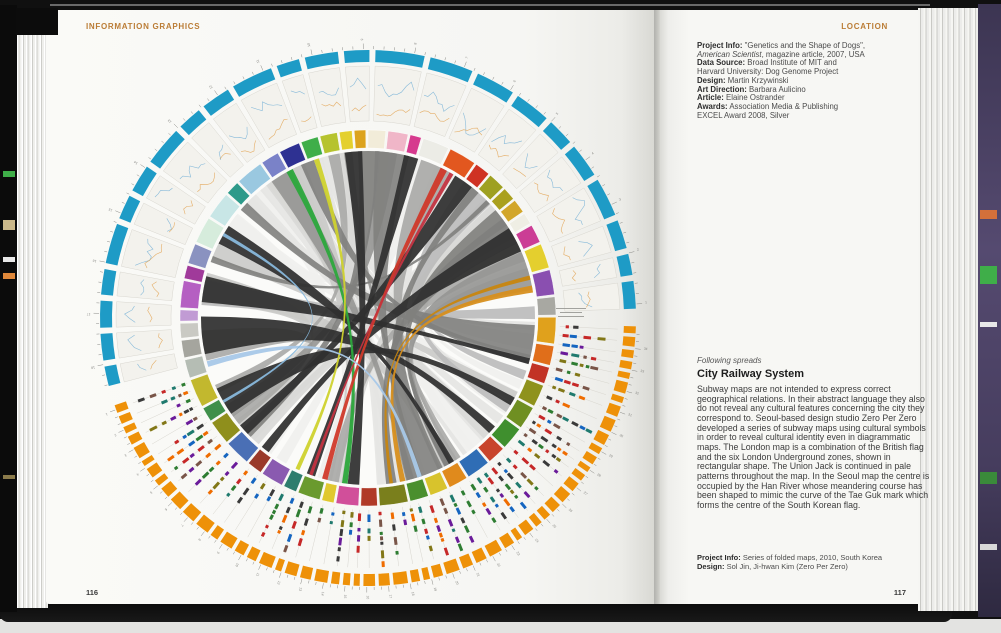 The image size is (1001, 633). I want to click on info-line: Harvard University: Dog Genome Project, so click(768, 72).